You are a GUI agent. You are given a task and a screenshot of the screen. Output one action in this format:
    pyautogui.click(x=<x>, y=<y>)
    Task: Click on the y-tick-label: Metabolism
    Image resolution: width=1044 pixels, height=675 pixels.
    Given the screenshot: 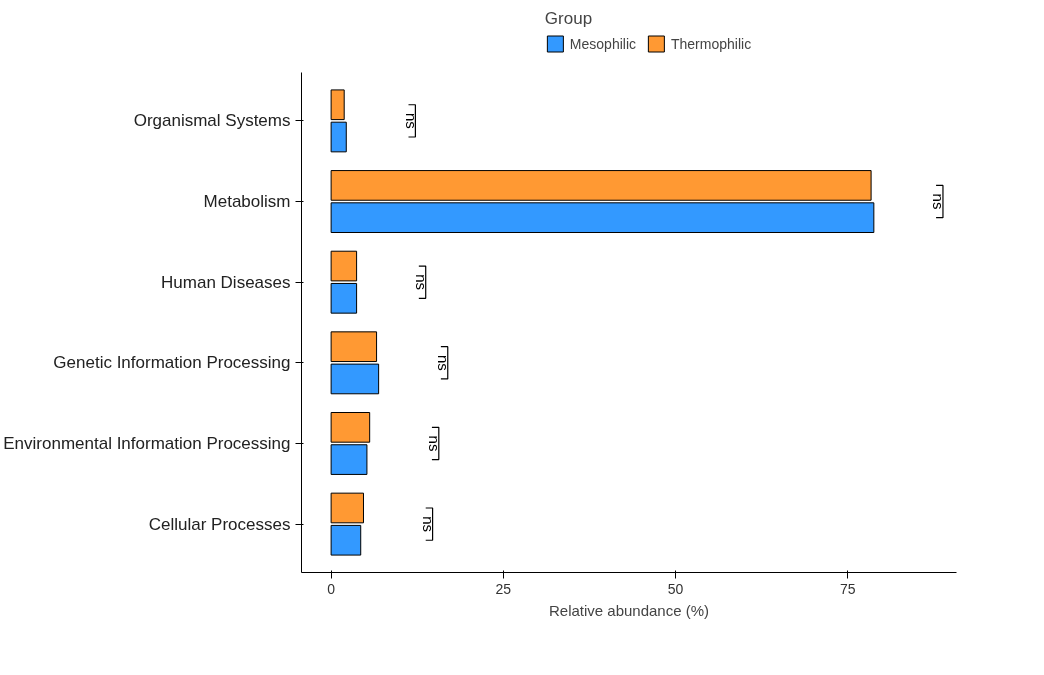 What is the action you would take?
    pyautogui.click(x=247, y=202)
    